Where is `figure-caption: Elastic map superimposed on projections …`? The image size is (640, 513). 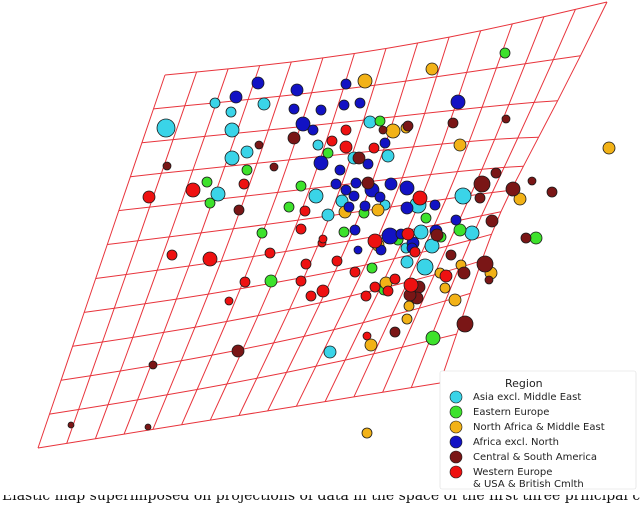 figure-caption: Elastic map superimposed on projections … is located at coordinates (320, 504).